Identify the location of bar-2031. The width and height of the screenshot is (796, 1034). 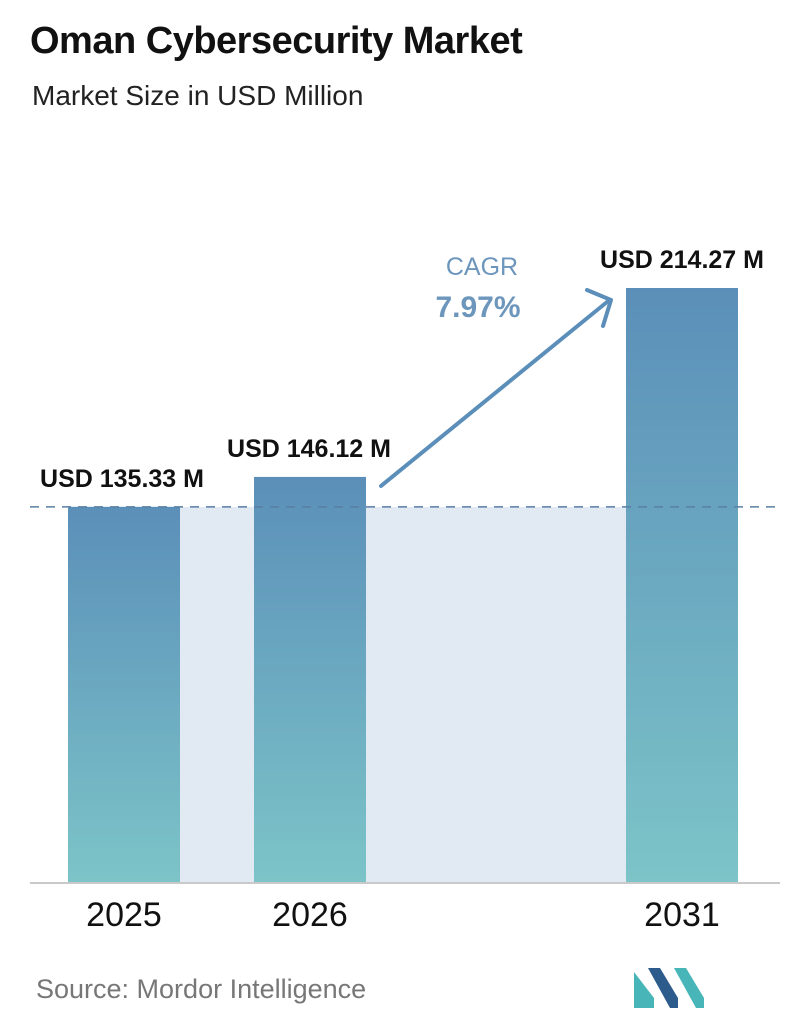
(682, 585).